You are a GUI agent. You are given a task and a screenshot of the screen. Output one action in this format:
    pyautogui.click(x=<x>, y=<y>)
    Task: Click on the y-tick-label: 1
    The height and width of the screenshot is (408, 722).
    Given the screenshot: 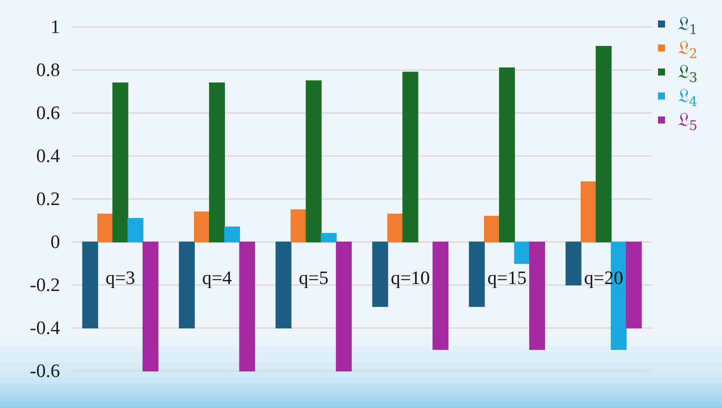 What is the action you would take?
    pyautogui.click(x=55, y=27)
    